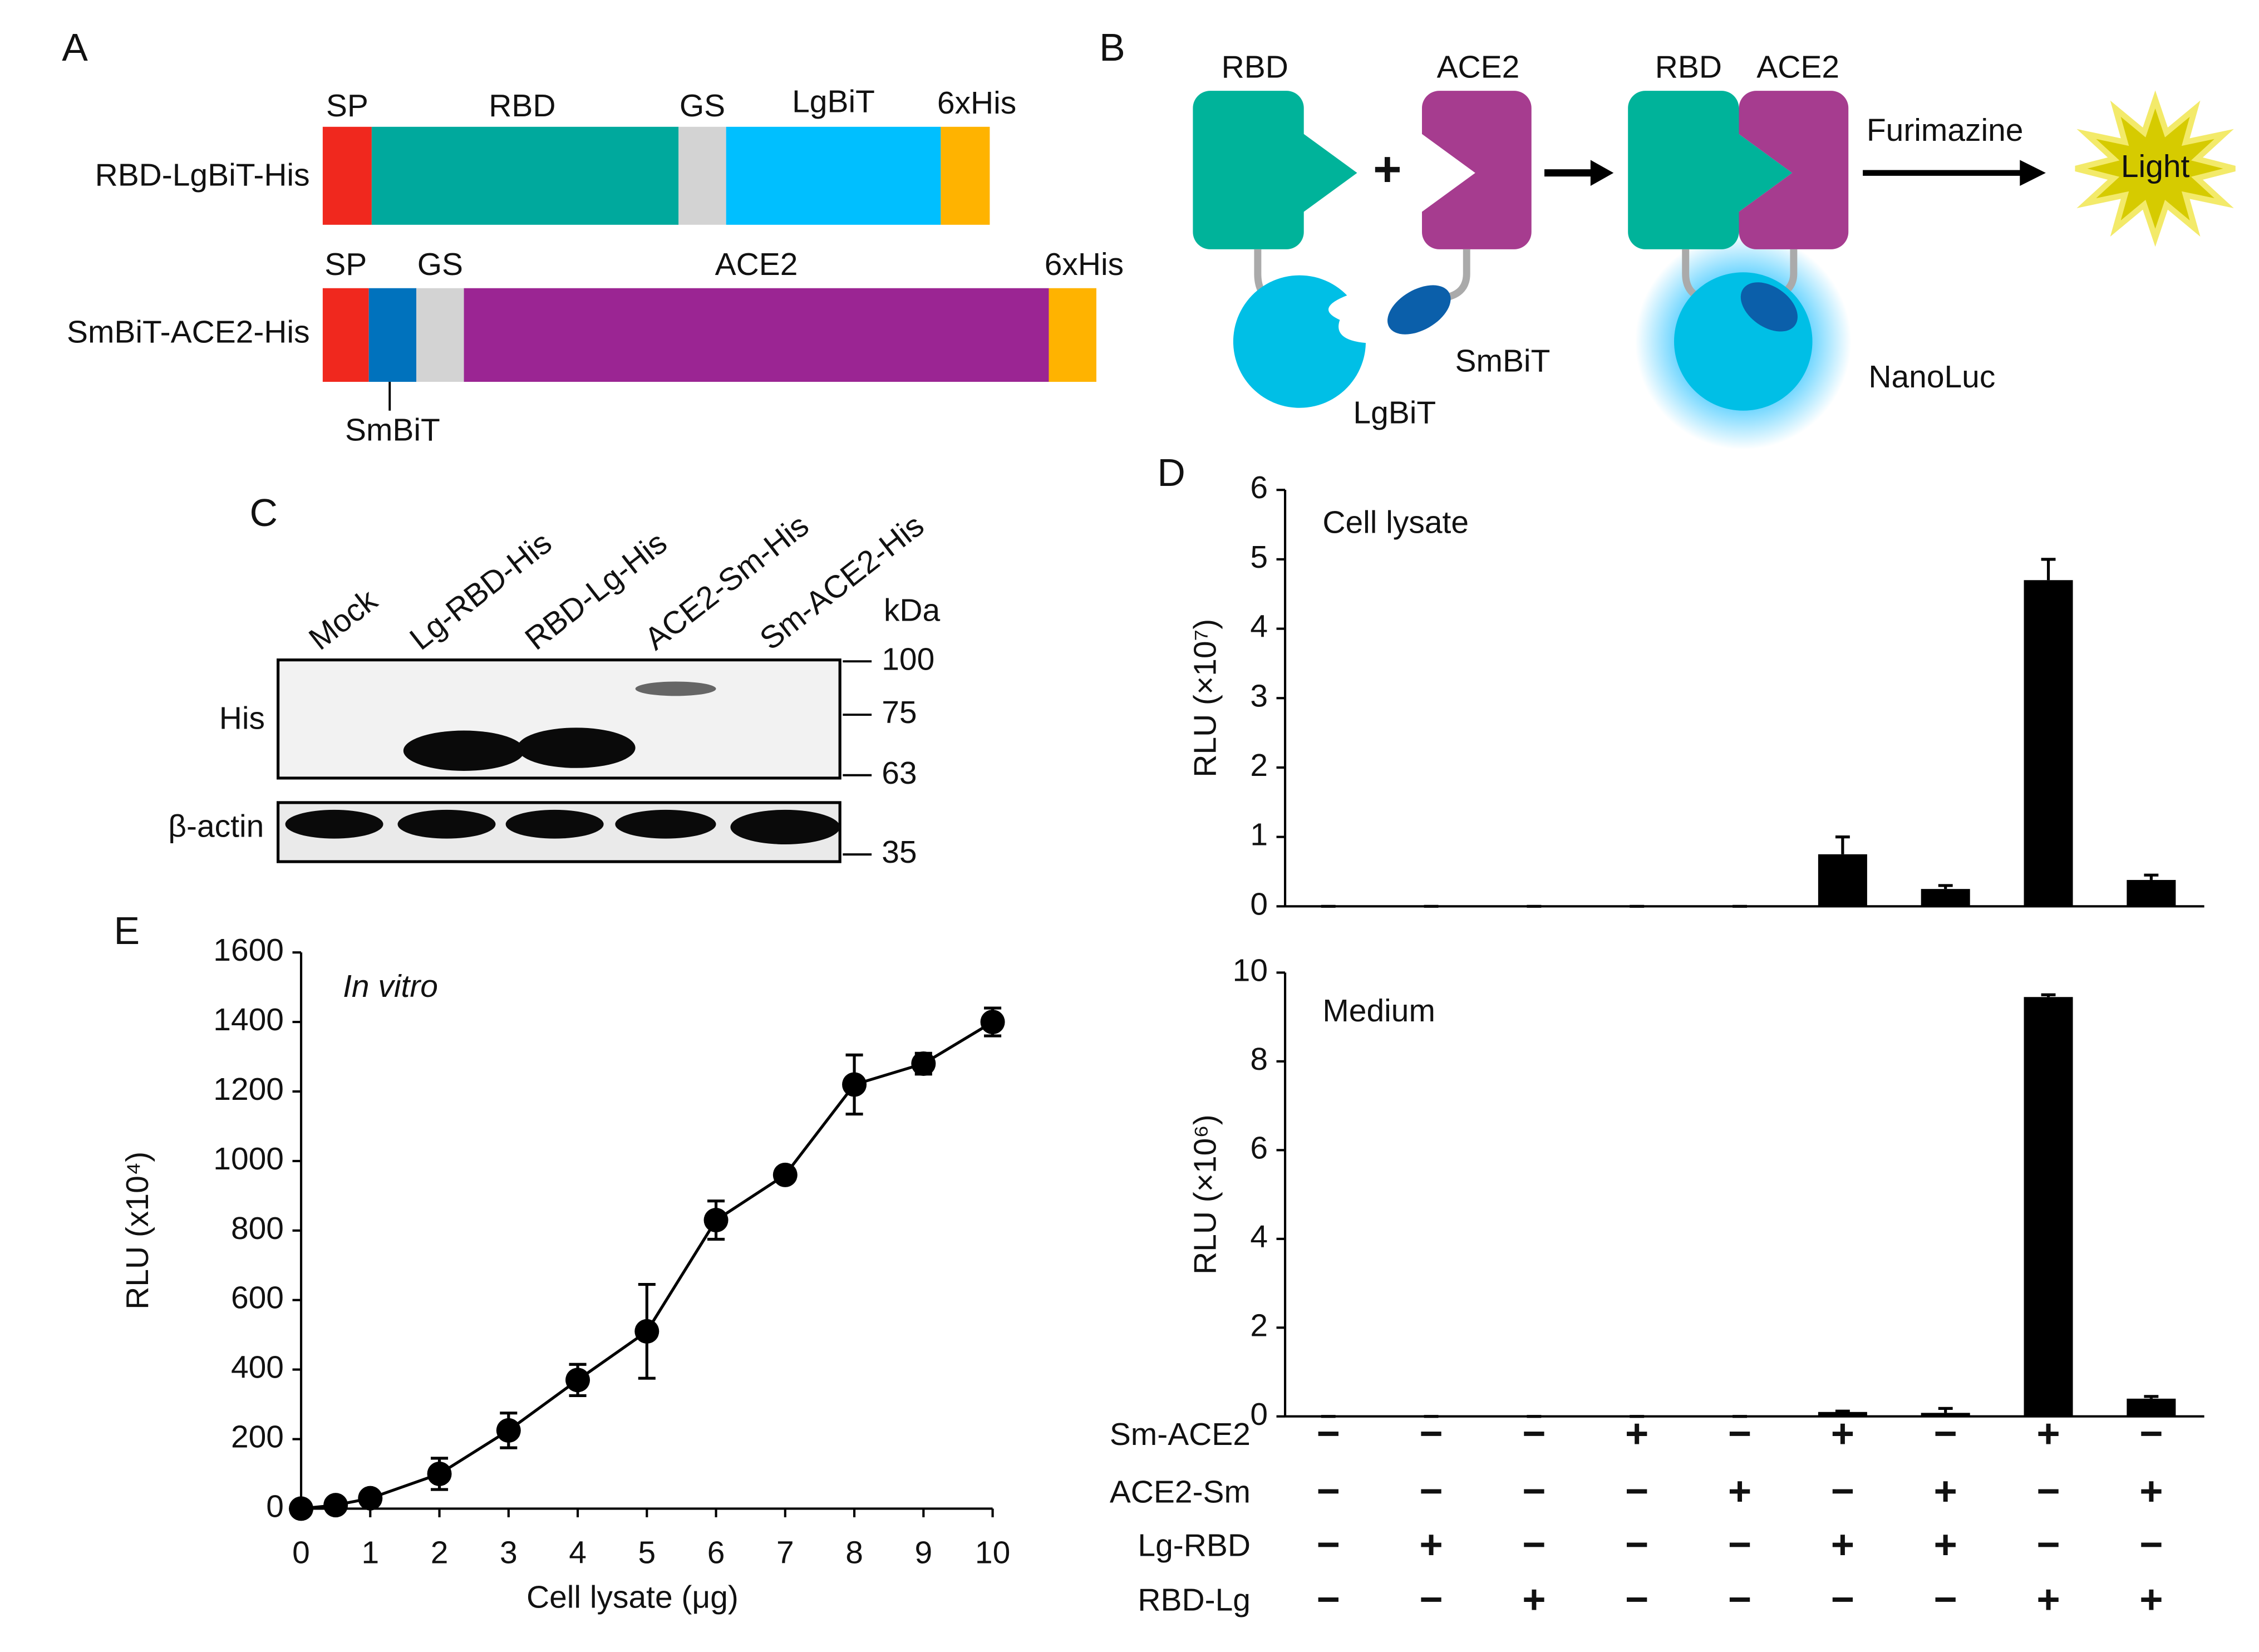 Image resolution: width=2259 pixels, height=1652 pixels. Describe the element at coordinates (756, 264) in the screenshot. I see `segment-label: ACE2` at that location.